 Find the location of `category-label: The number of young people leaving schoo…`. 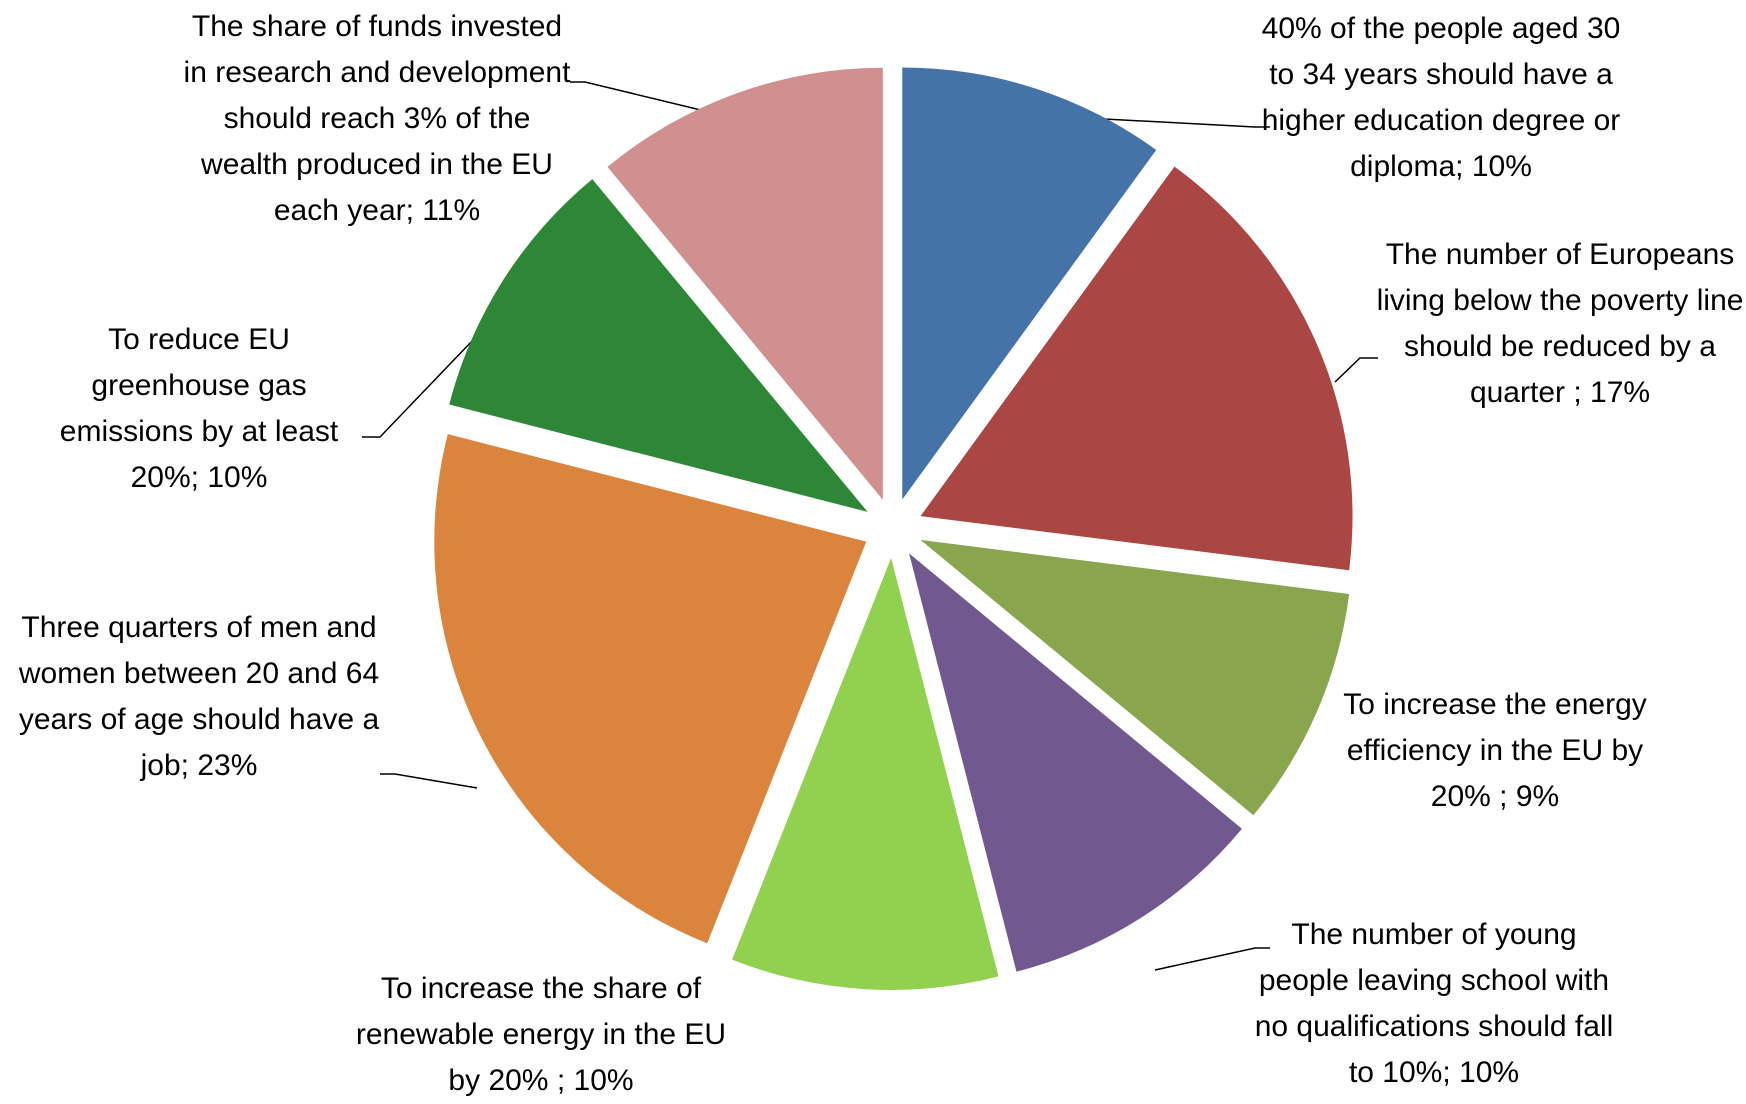

category-label: The number of young people leaving schoo… is located at coordinates (1434, 1003).